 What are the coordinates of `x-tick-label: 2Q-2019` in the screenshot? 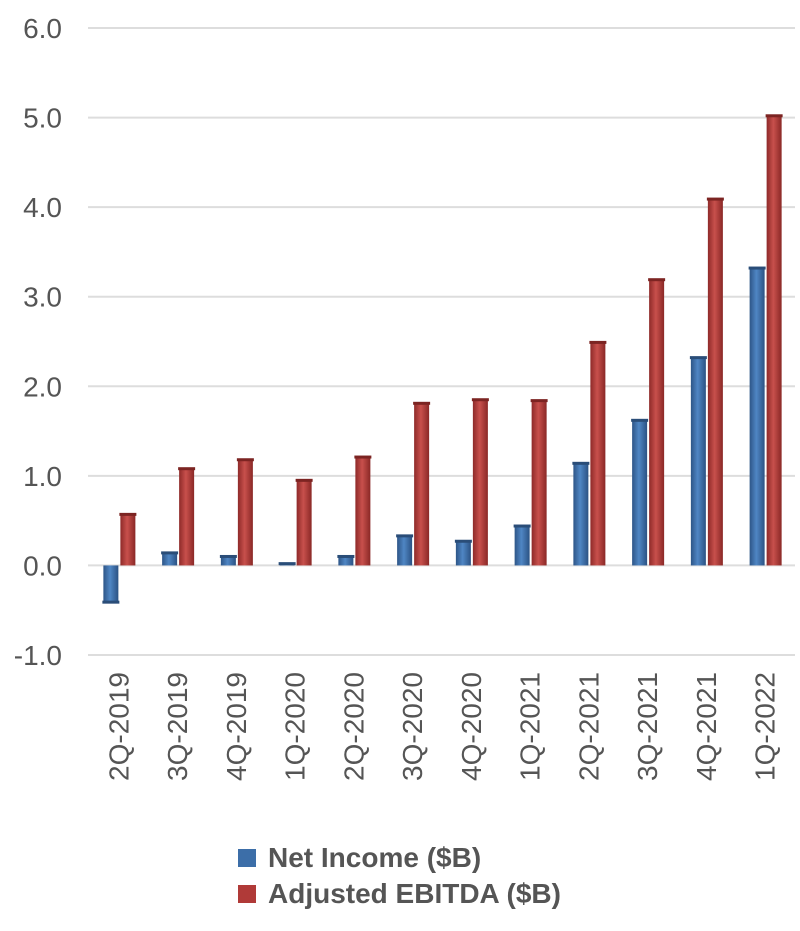 It's located at (118, 726).